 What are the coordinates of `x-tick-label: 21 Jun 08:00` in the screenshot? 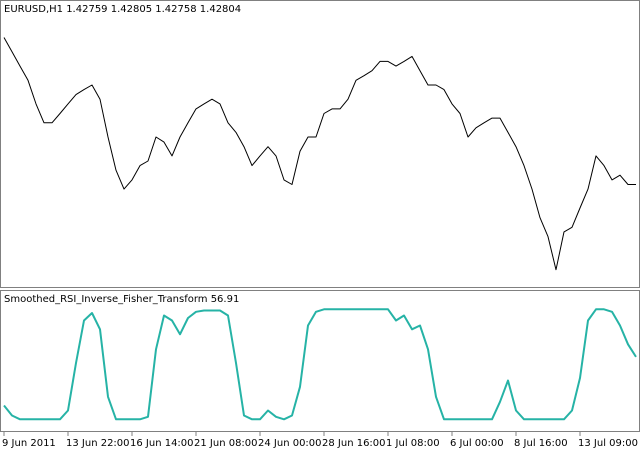 It's located at (226, 443).